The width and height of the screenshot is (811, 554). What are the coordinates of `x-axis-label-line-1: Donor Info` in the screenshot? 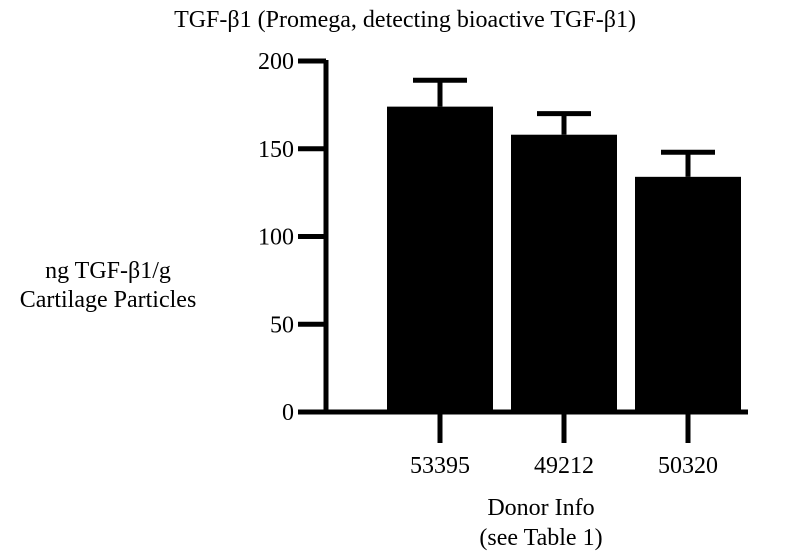 It's located at (540, 508).